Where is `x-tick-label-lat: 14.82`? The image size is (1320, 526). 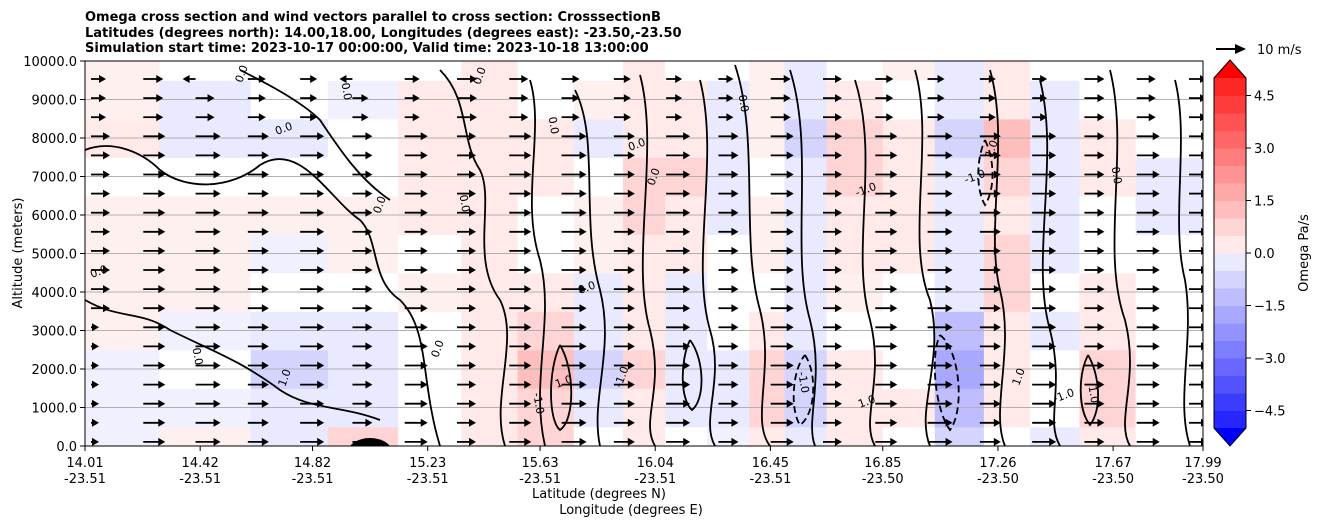 x-tick-label-lat: 14.82 is located at coordinates (312, 463).